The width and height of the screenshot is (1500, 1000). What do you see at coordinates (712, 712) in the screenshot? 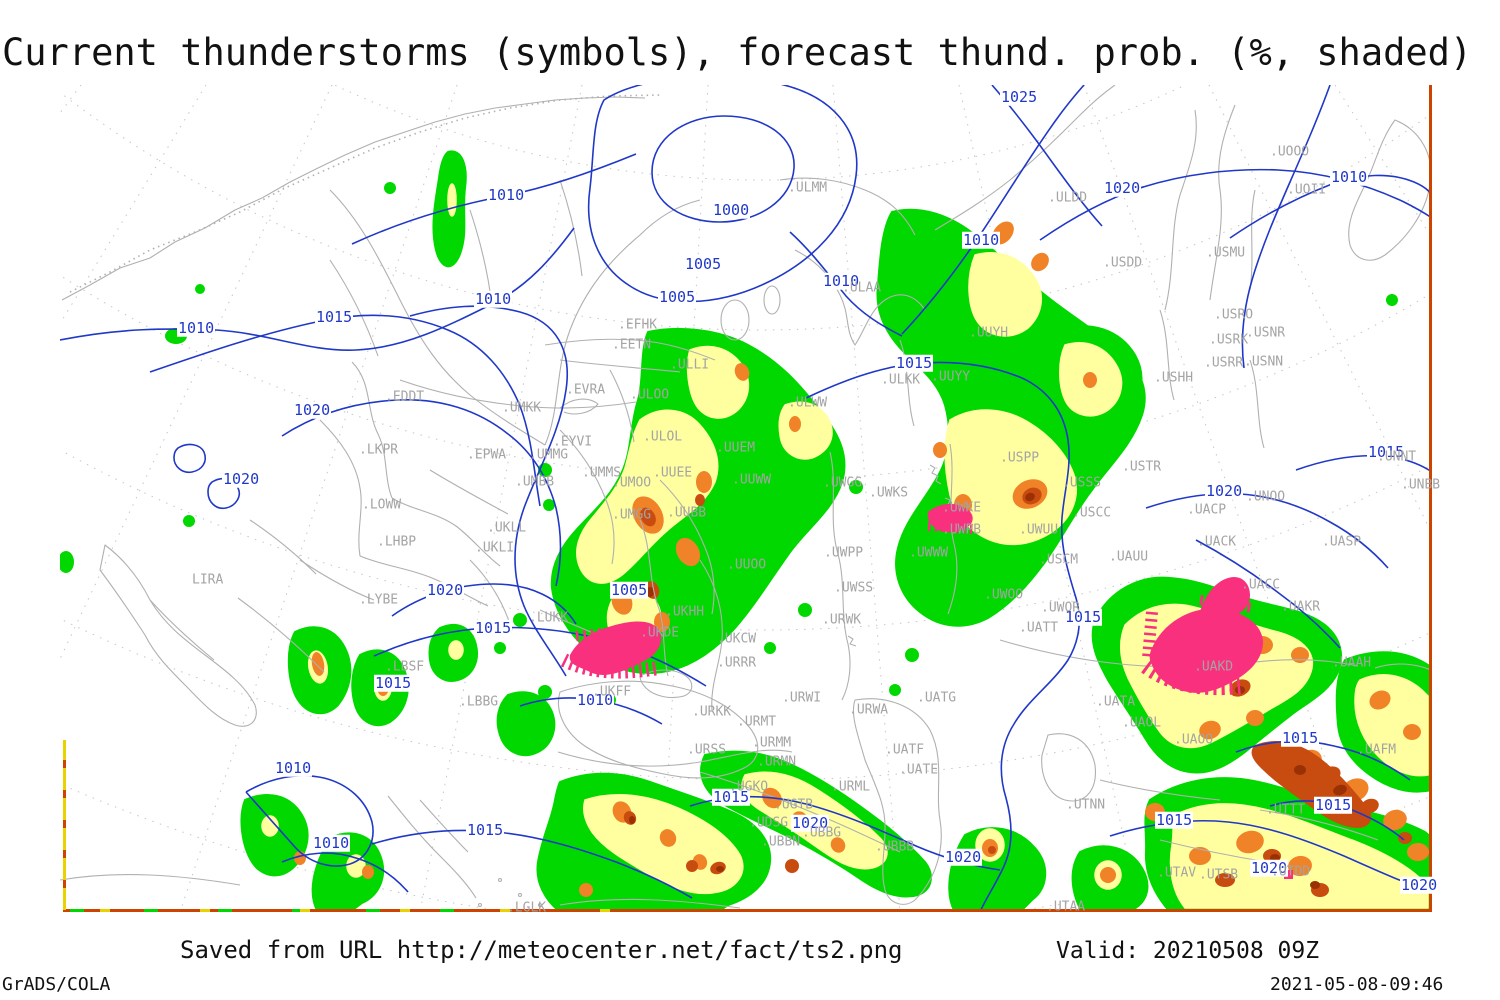
I see `station-label: .URKK` at bounding box center [712, 712].